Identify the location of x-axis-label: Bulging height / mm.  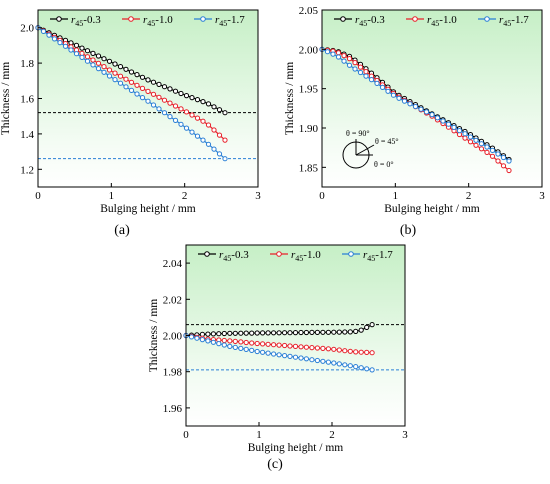
(432, 209).